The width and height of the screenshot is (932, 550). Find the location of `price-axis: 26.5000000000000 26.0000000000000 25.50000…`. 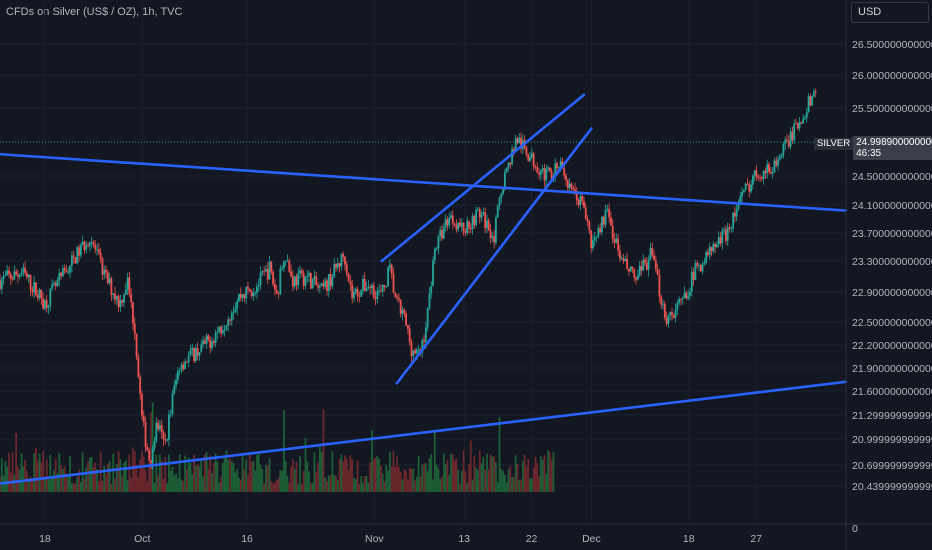

price-axis: 26.5000000000000 26.0000000000000 25.50000… is located at coordinates (892, 287).